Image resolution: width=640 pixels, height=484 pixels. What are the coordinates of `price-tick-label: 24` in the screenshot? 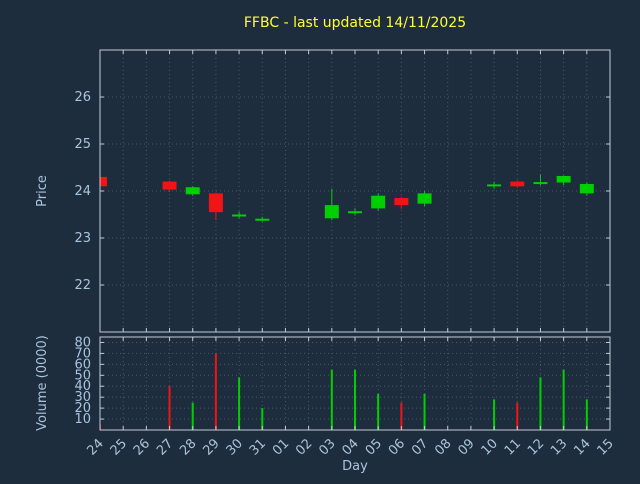 It's located at (82, 191).